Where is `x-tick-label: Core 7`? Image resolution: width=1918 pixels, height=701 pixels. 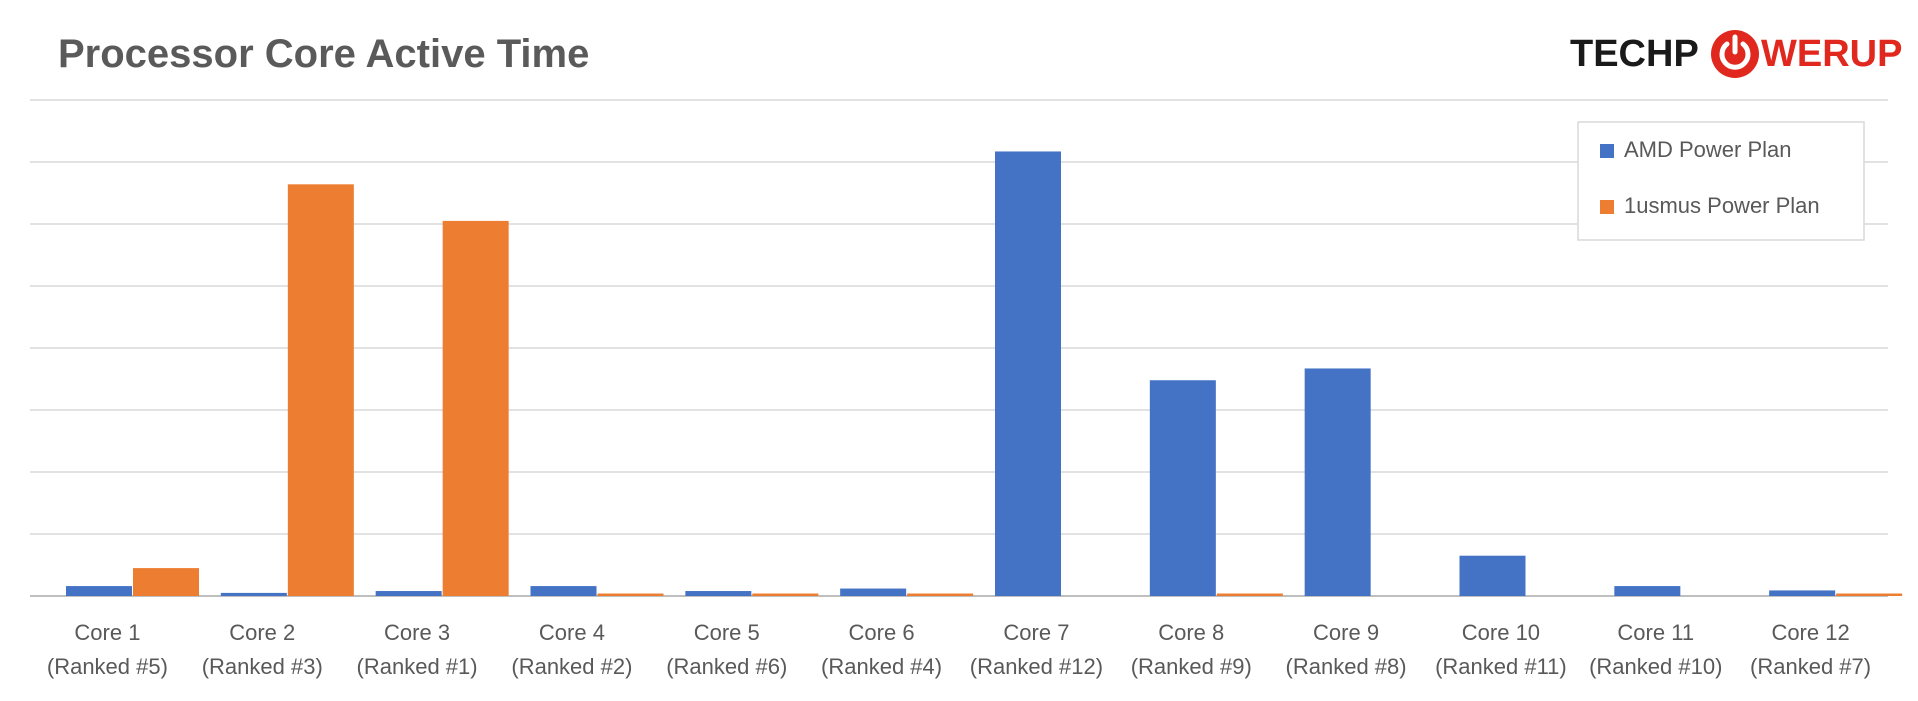
x-tick-label: Core 7 is located at coordinates (1036, 632).